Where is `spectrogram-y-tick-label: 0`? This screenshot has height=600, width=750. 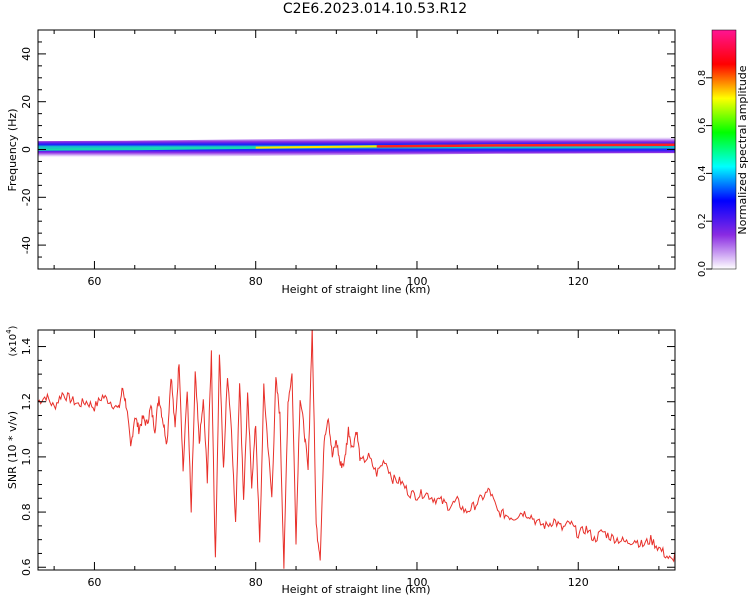 spectrogram-y-tick-label: 0 is located at coordinates (26, 149).